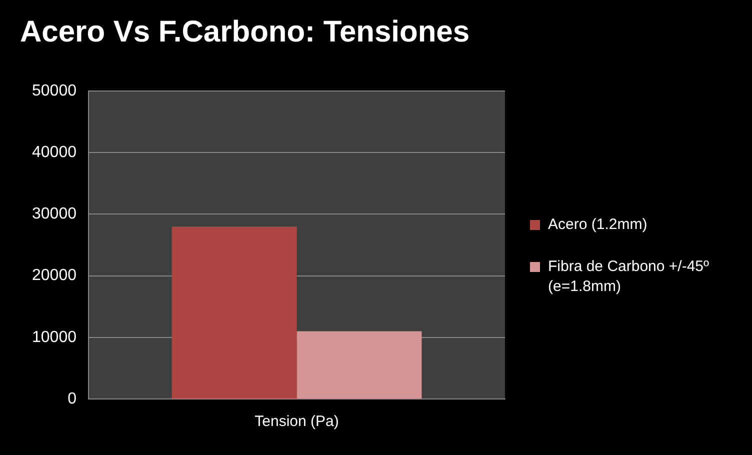  Describe the element at coordinates (72, 399) in the screenshot. I see `y-tick-label: 0` at that location.